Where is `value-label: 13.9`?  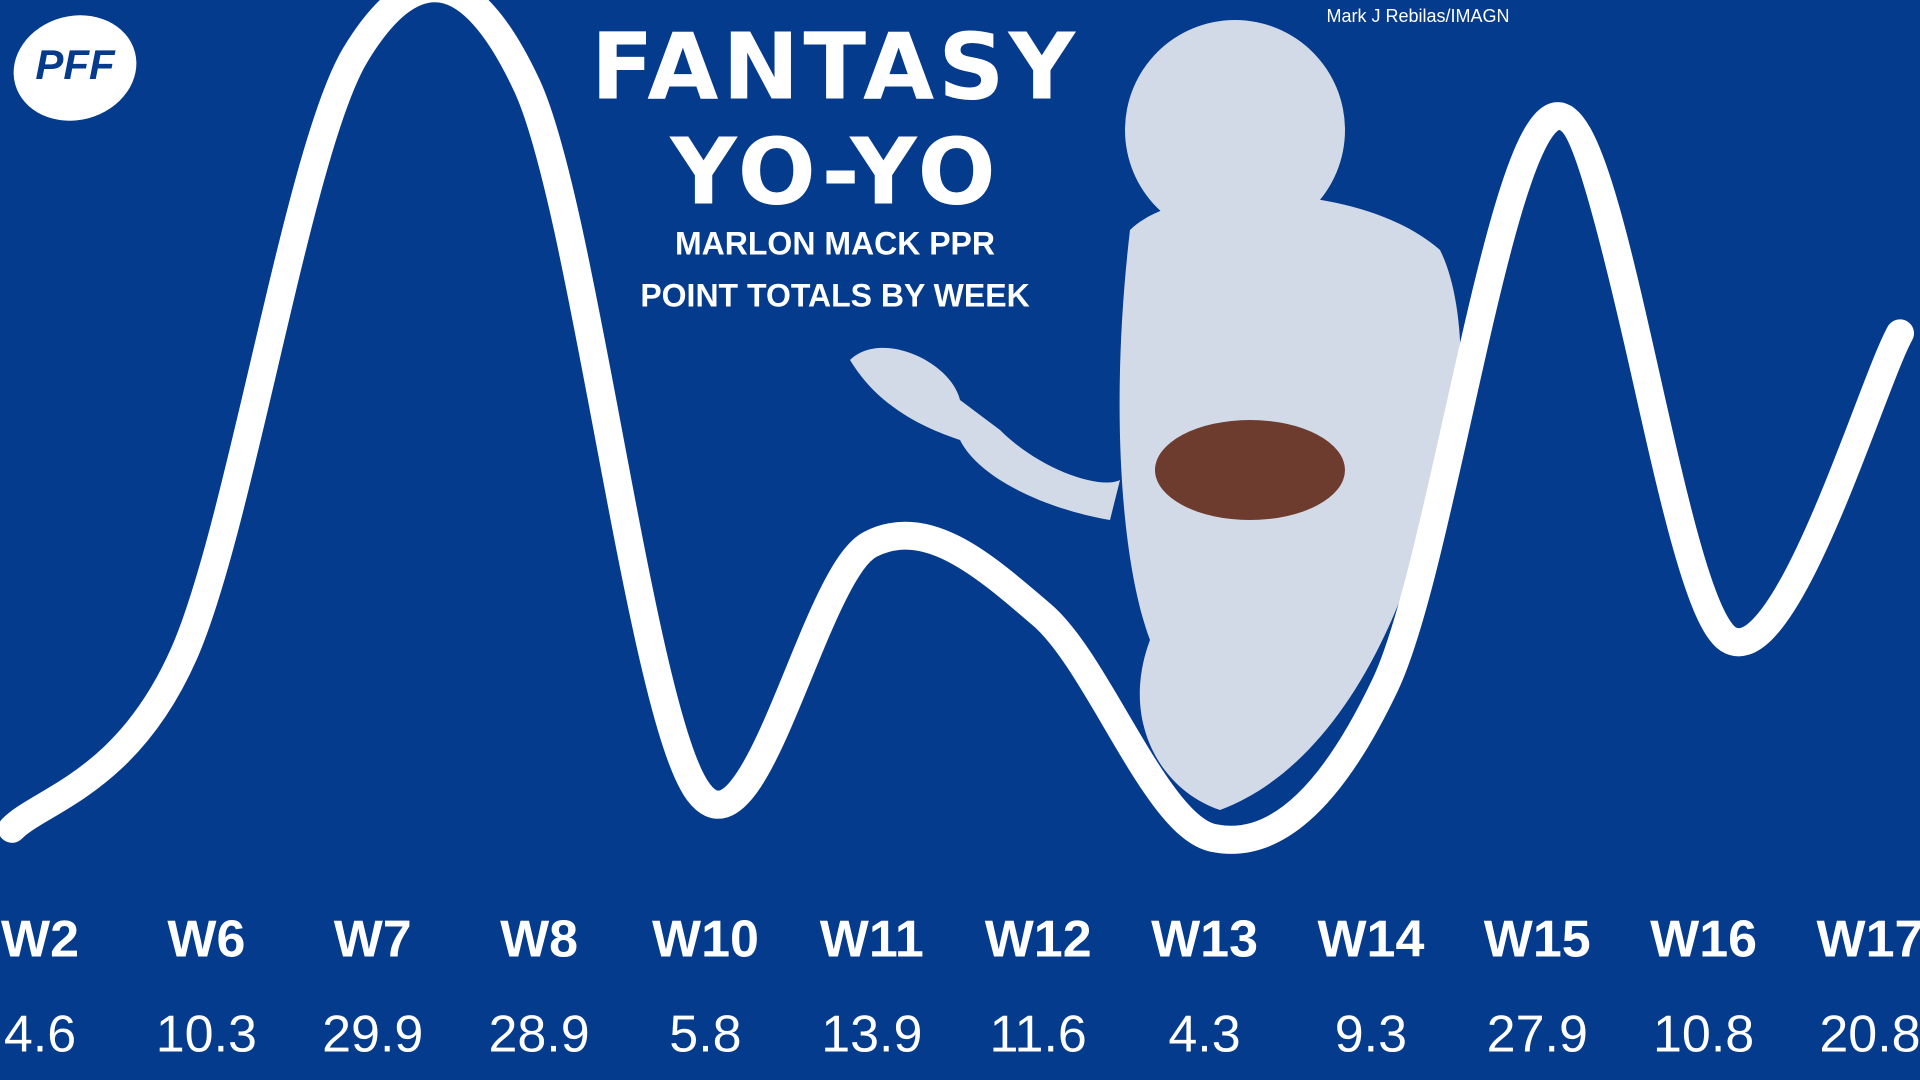 value-label: 13.9 is located at coordinates (871, 1035).